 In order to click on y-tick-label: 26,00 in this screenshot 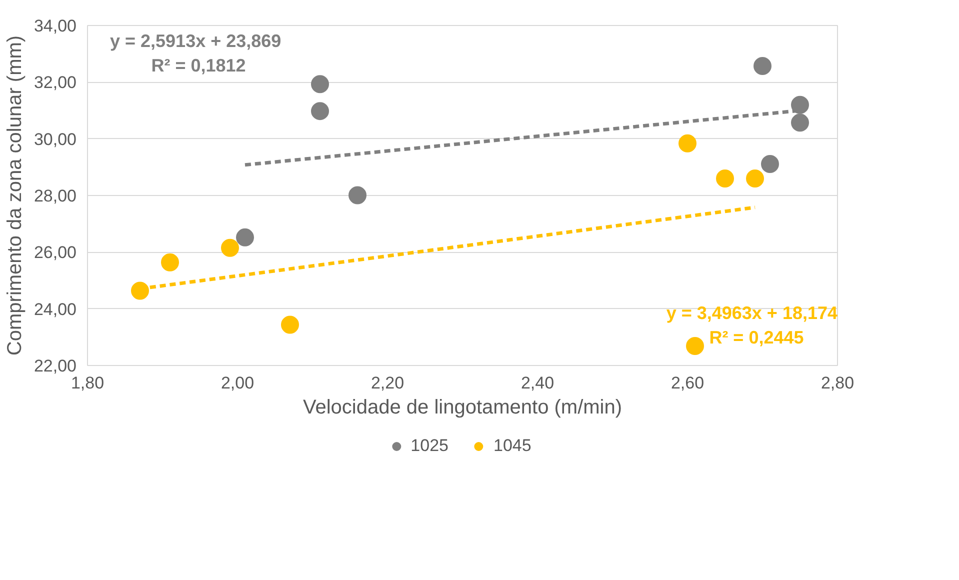, I will do `click(55, 252)`.